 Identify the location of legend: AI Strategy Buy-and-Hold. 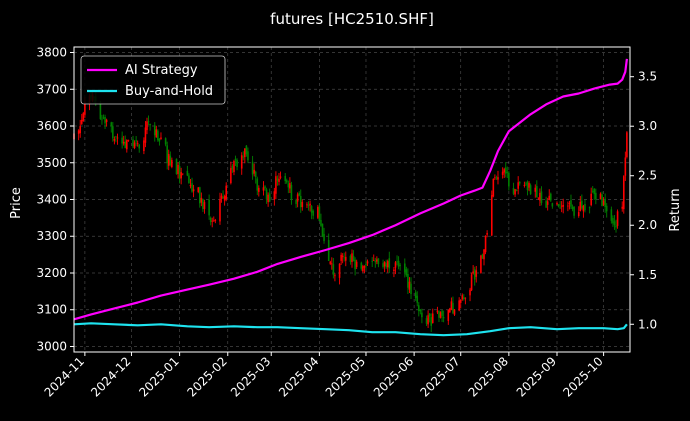
(153, 80).